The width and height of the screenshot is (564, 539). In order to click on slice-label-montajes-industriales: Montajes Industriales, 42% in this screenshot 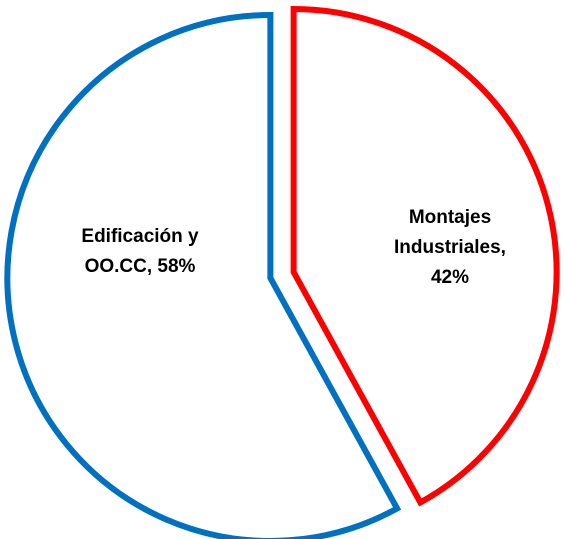, I will do `click(450, 247)`.